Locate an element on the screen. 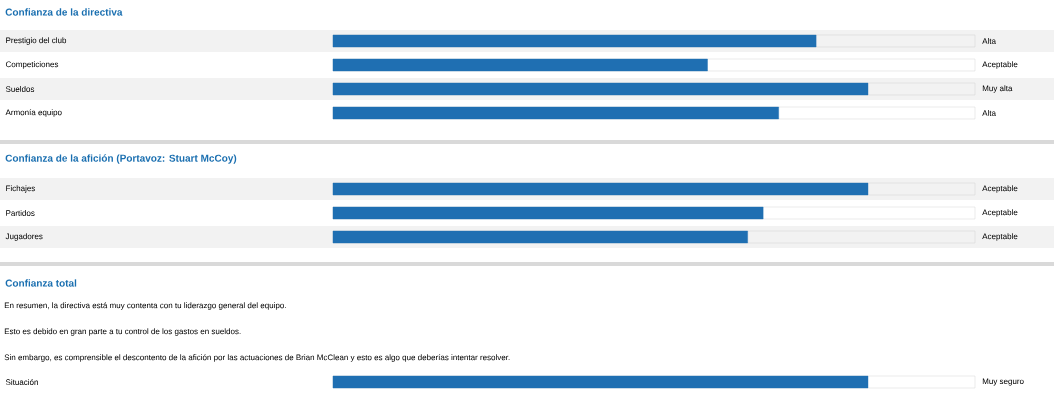 The height and width of the screenshot is (396, 1054). text: Confianza de la directiva is located at coordinates (64, 12).